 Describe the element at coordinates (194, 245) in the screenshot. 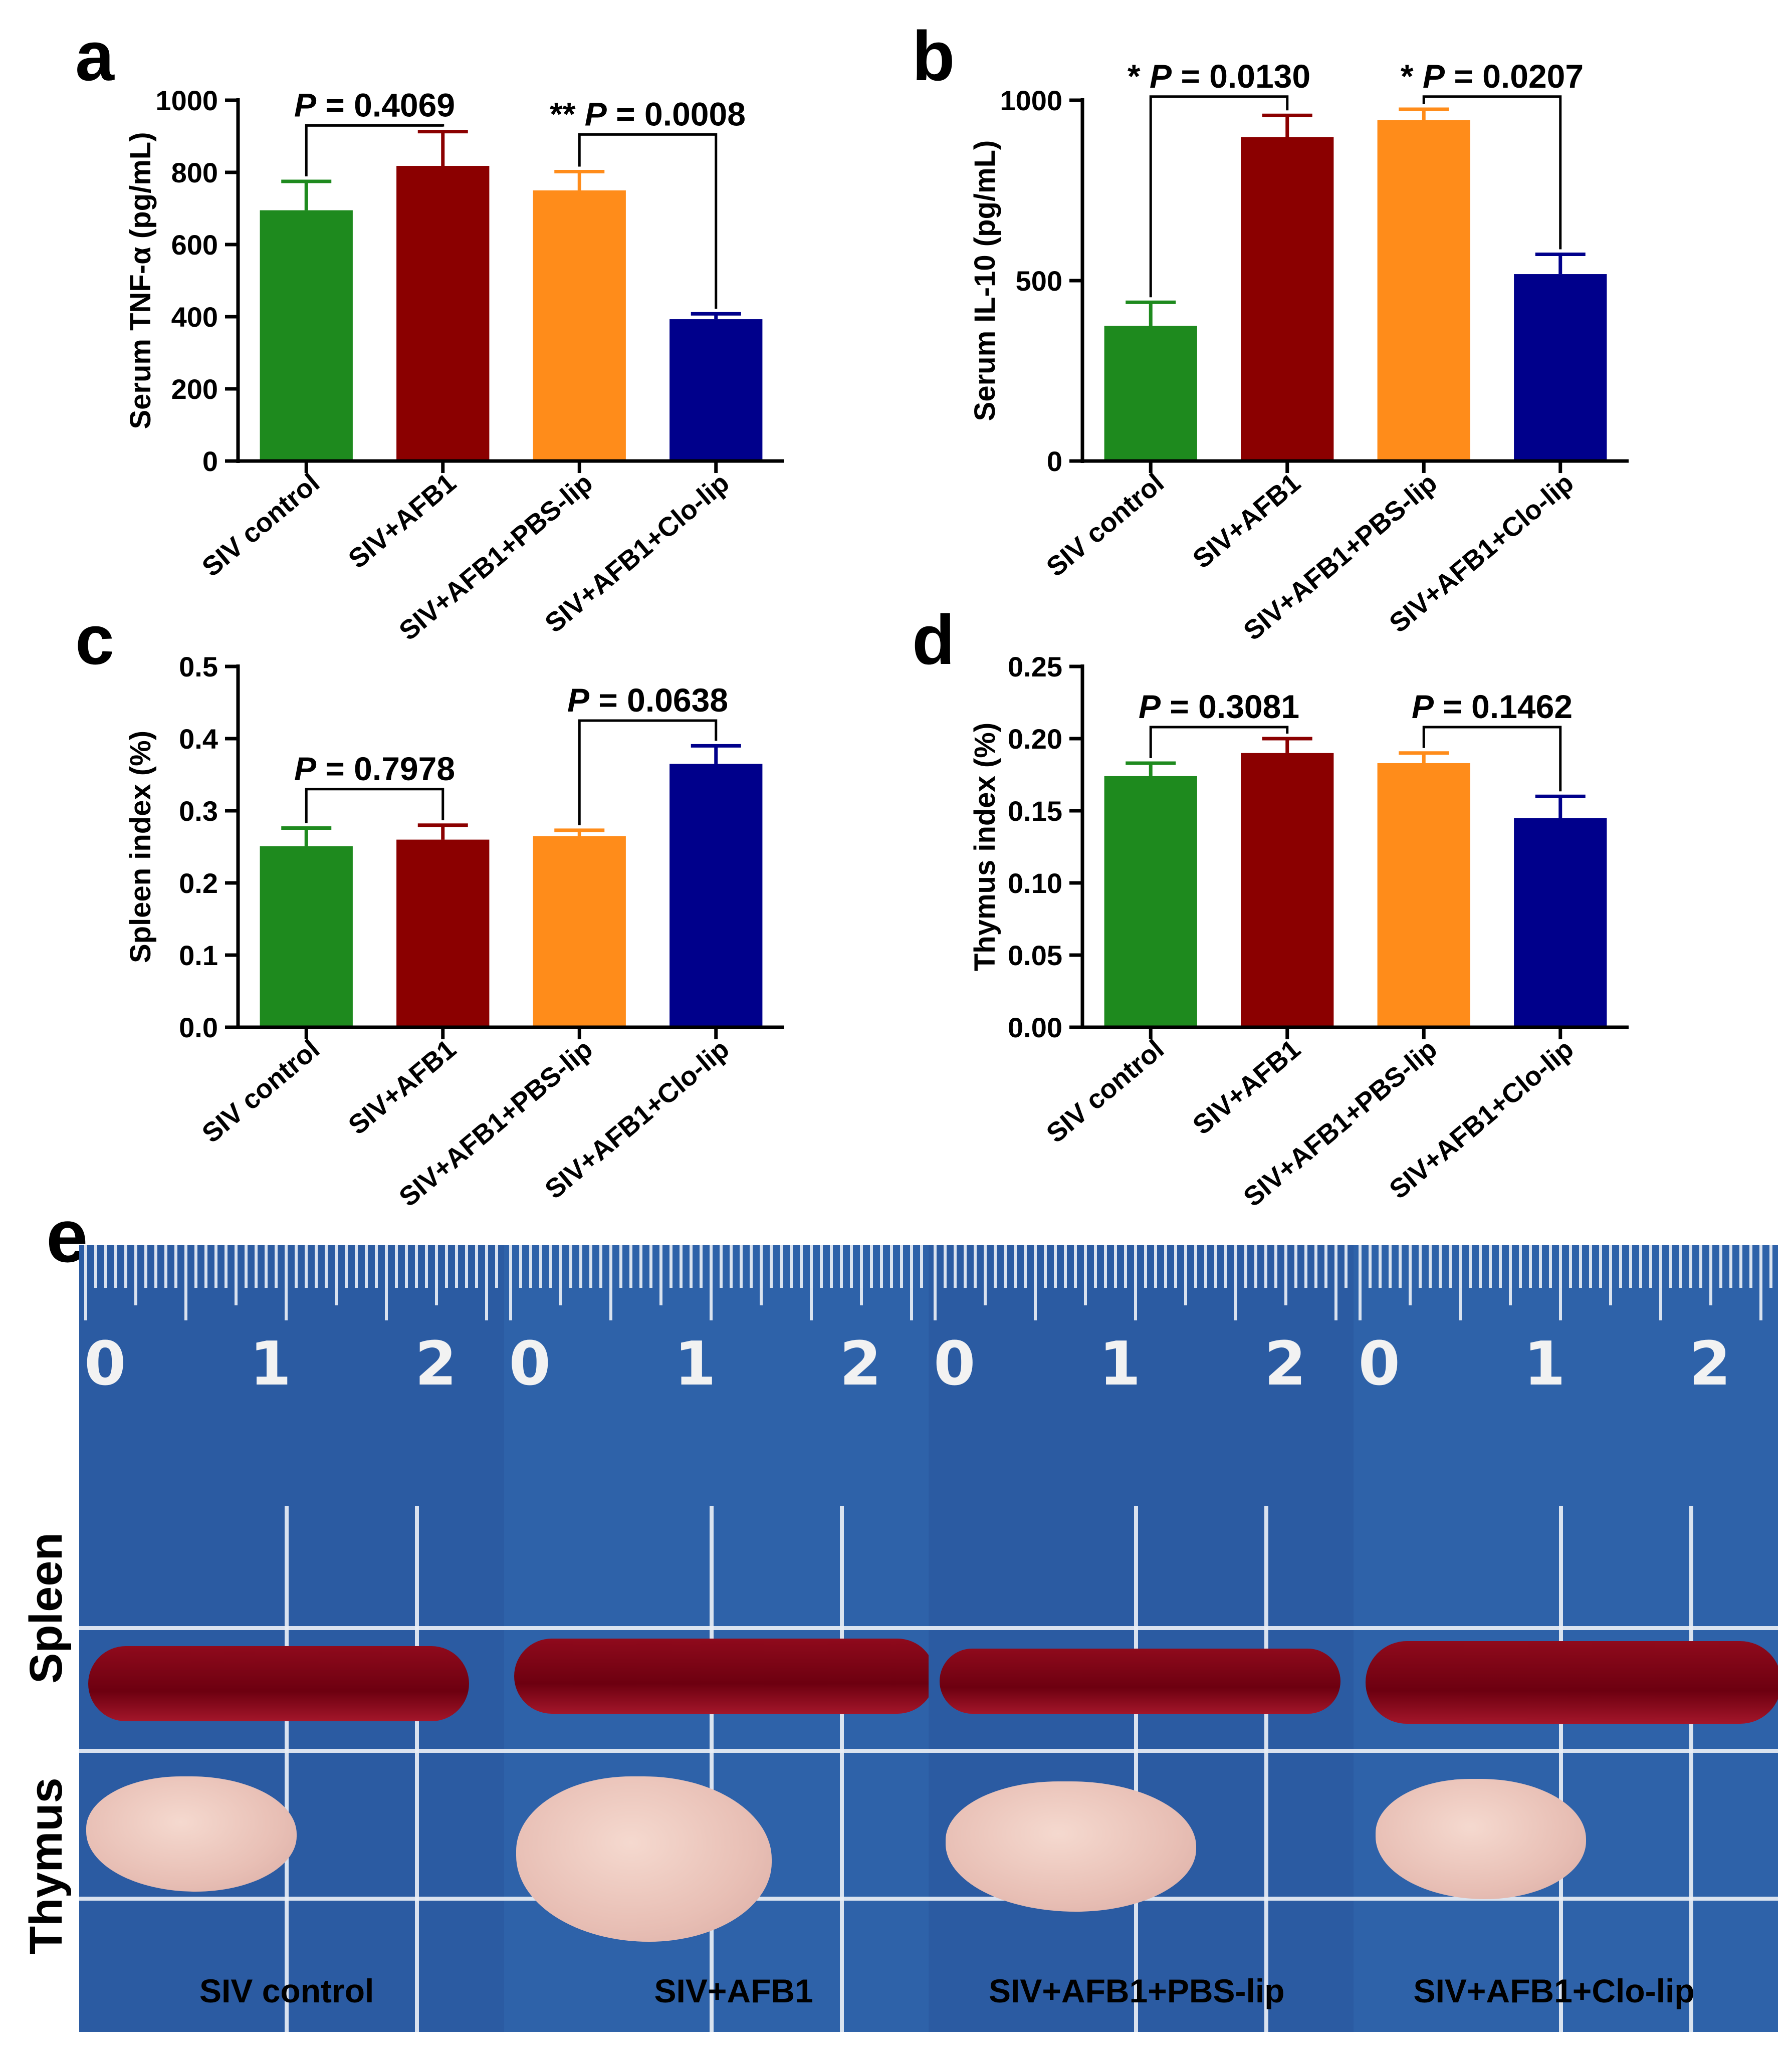

I see `y-tick-label: 600` at that location.